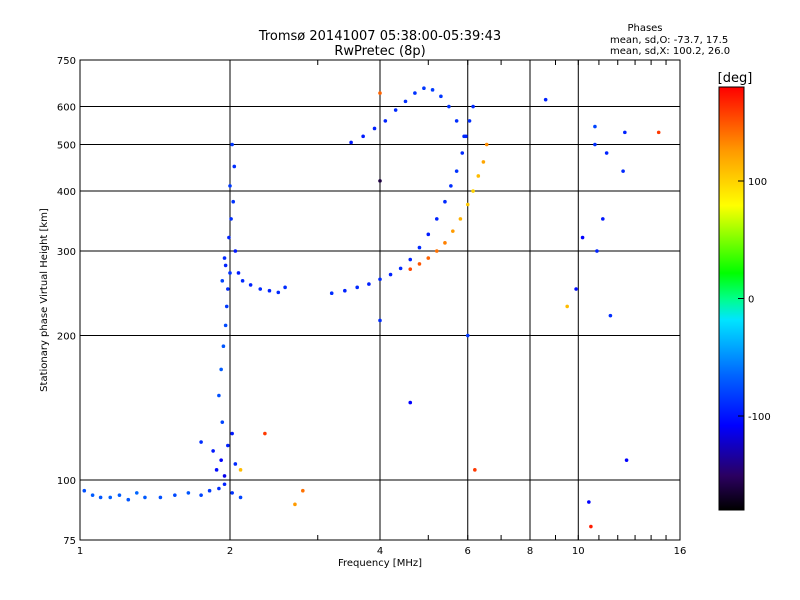  I want to click on x-tick-label: 8, so click(530, 551).